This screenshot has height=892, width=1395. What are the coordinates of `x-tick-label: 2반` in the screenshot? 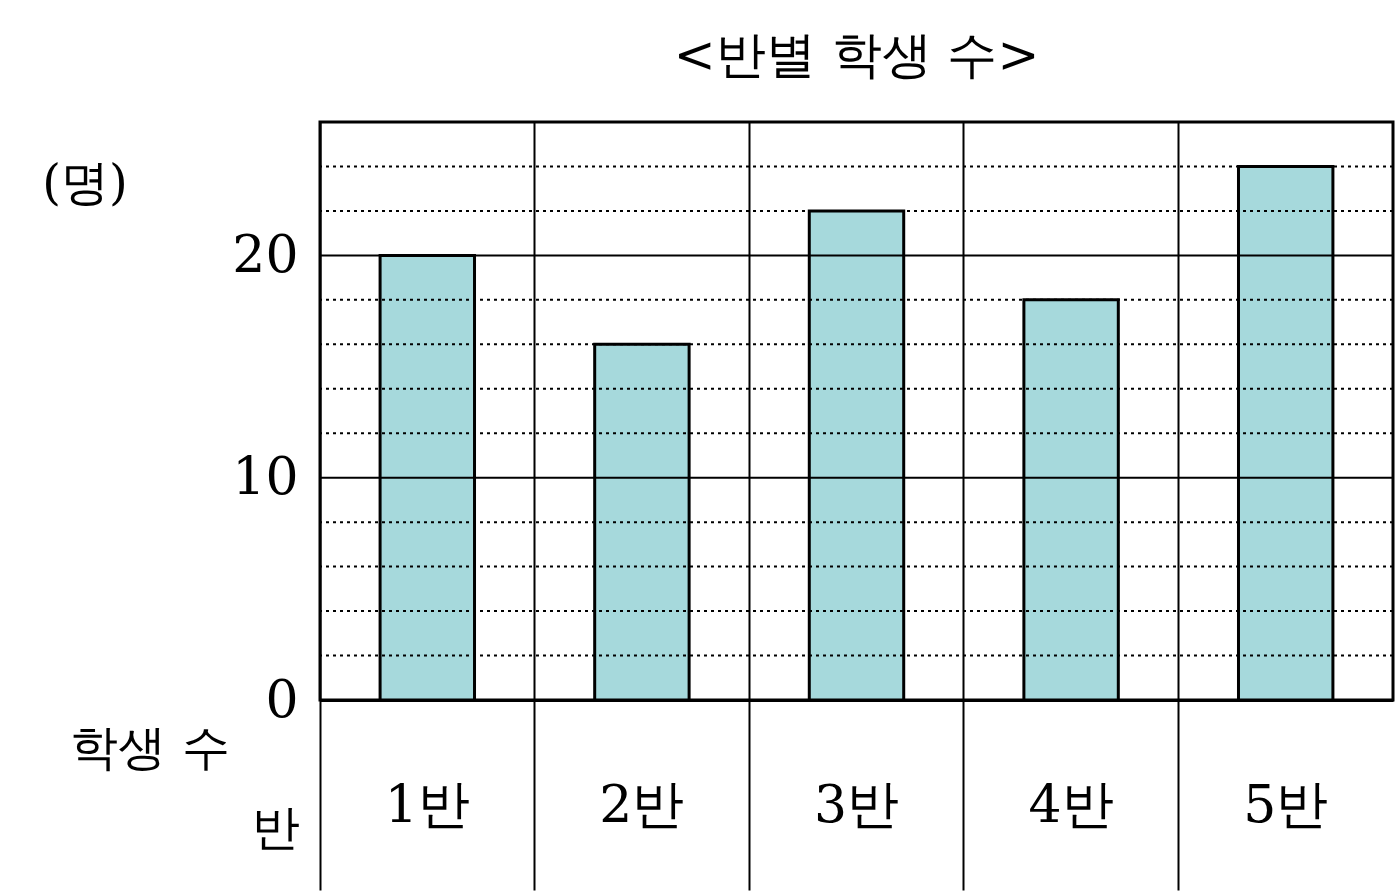 It's located at (642, 803).